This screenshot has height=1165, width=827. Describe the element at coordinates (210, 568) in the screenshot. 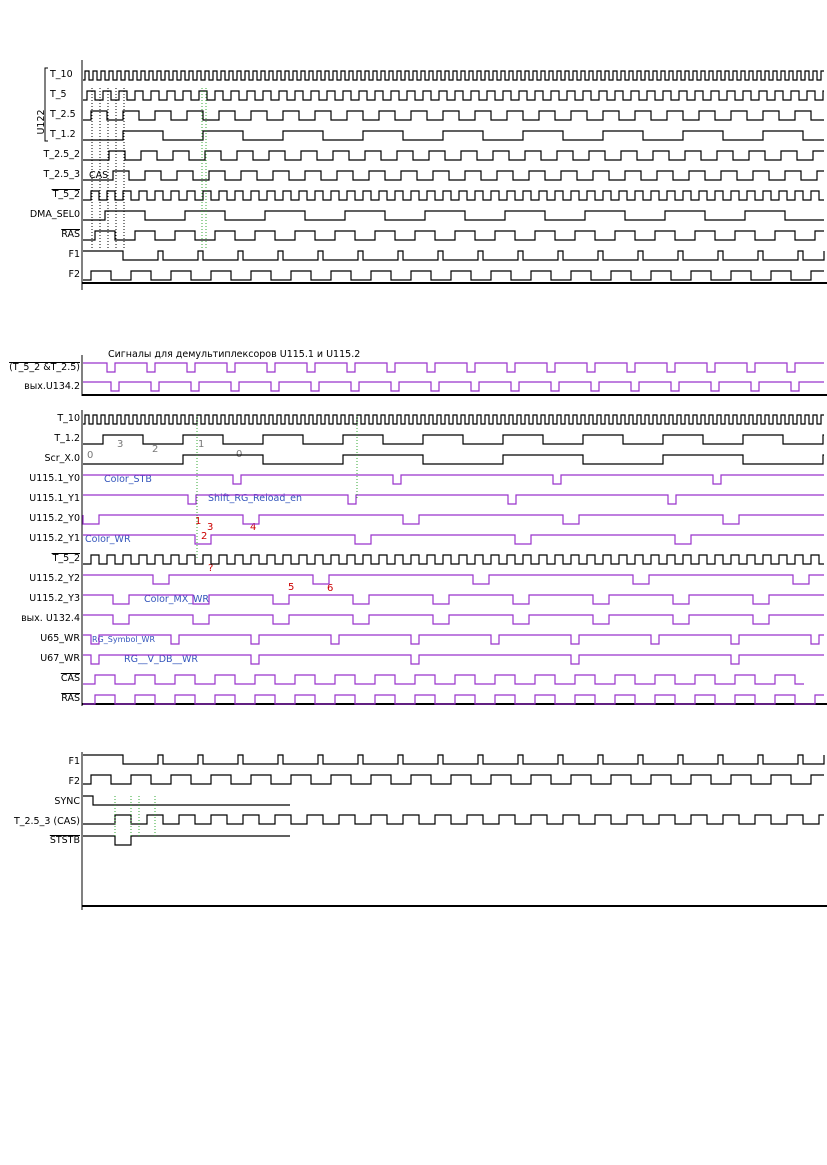

I see `red-mark-q: ?` at that location.